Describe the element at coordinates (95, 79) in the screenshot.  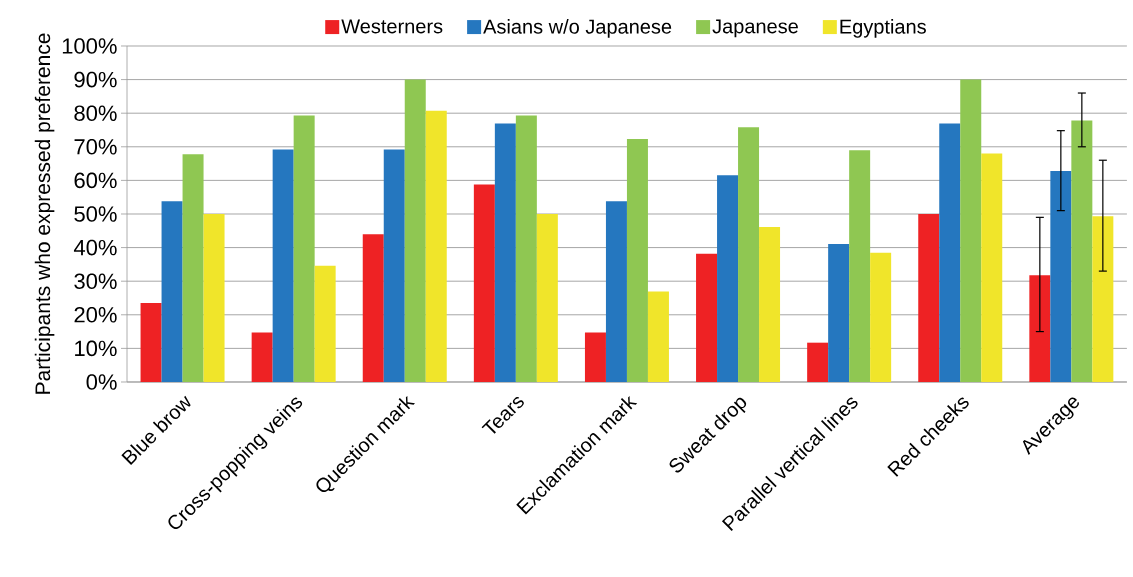
I see `y-tick-label: 90%` at that location.